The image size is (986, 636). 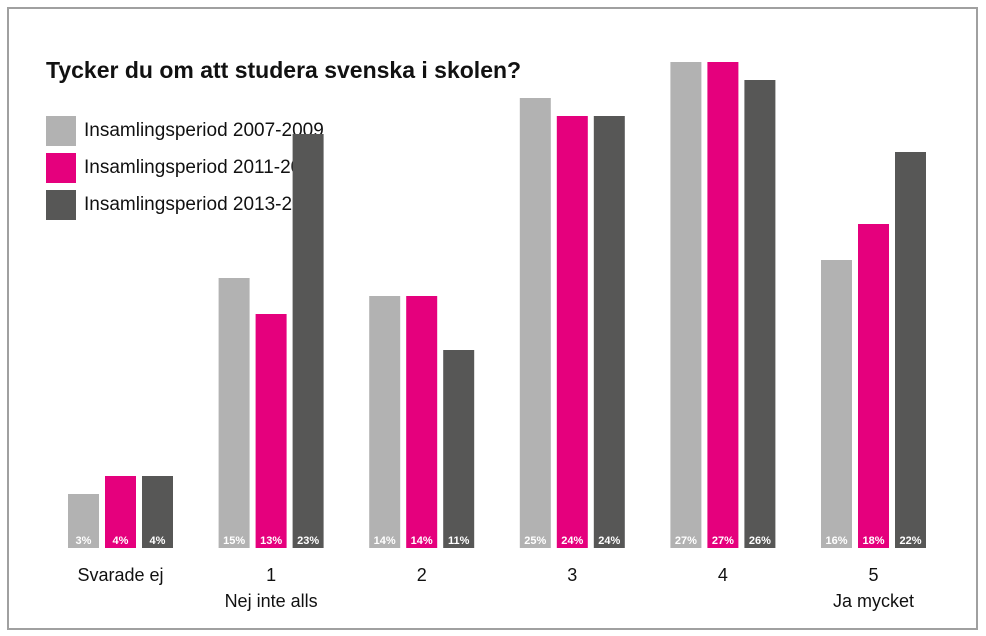 What do you see at coordinates (204, 204) in the screenshot?
I see `legend-label: Insamlingsperiod 2013-2014` at bounding box center [204, 204].